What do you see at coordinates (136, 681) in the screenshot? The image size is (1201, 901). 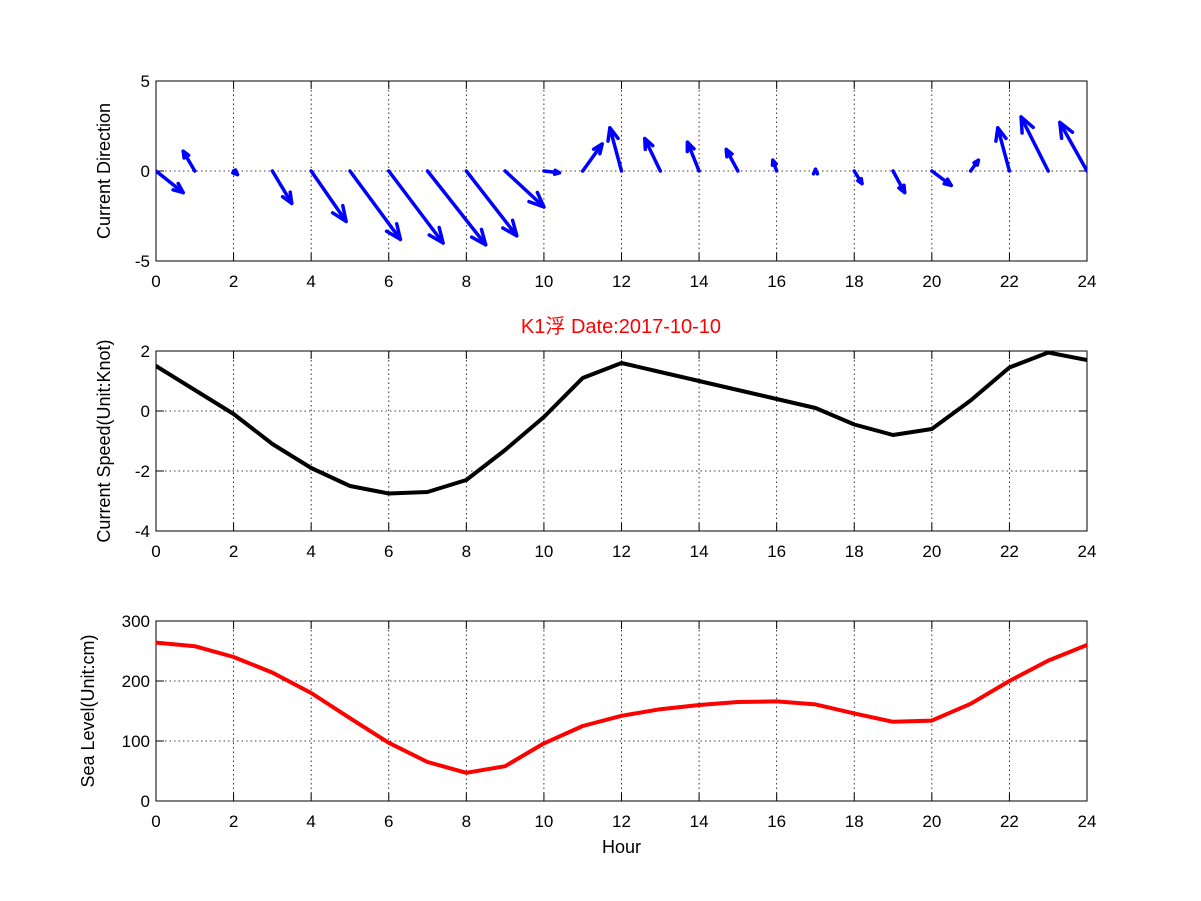 I see `y-tick-label: 200` at bounding box center [136, 681].